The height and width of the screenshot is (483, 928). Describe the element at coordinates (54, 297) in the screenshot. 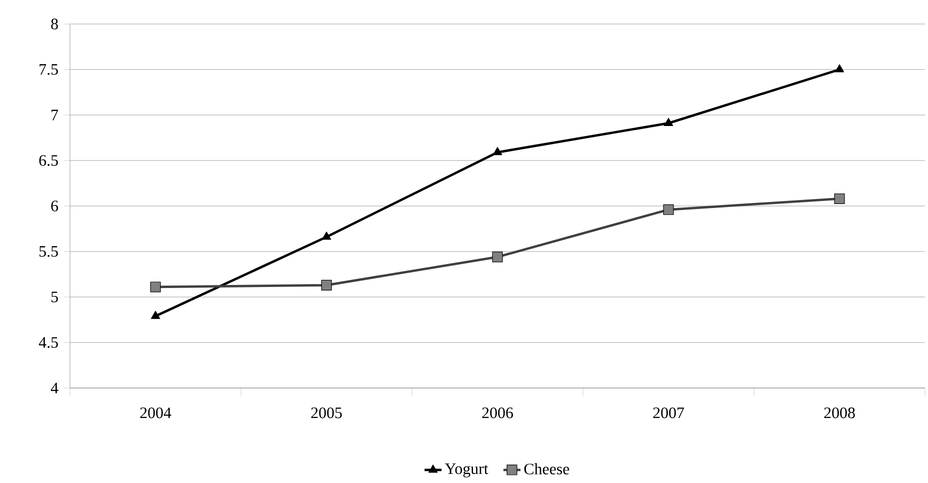

I see `y-tick-label: 5` at that location.